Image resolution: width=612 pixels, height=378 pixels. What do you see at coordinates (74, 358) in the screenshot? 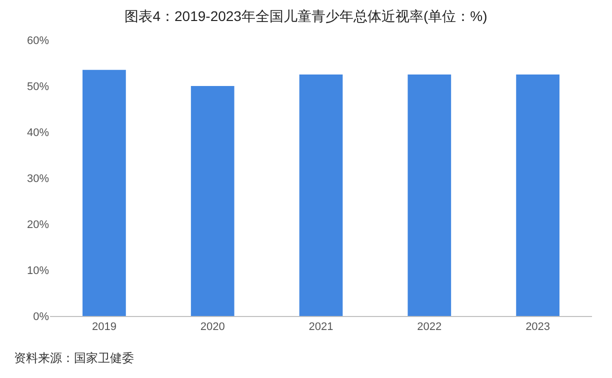
I see `text: 资料来源：国家卫健委` at bounding box center [74, 358].